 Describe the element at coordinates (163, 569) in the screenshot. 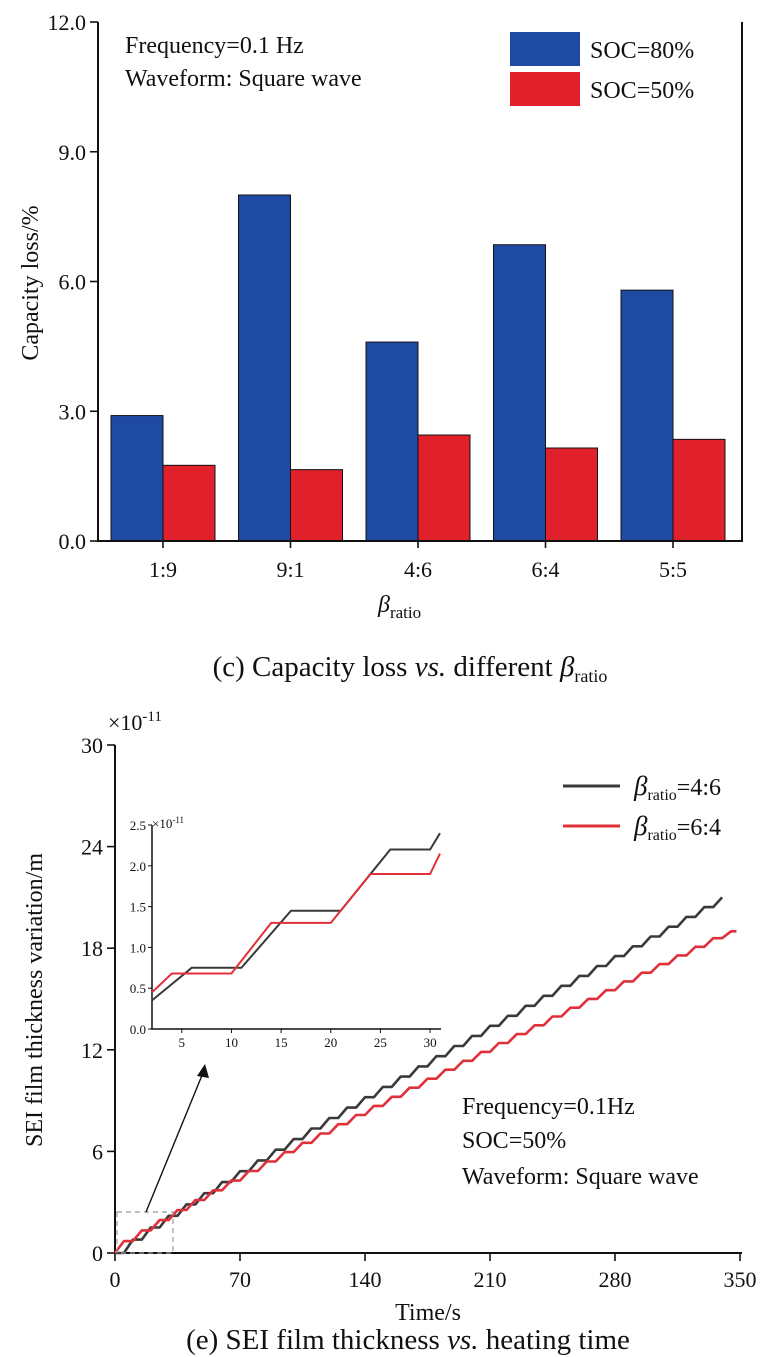

I see `x-tick-label: 1:9` at that location.